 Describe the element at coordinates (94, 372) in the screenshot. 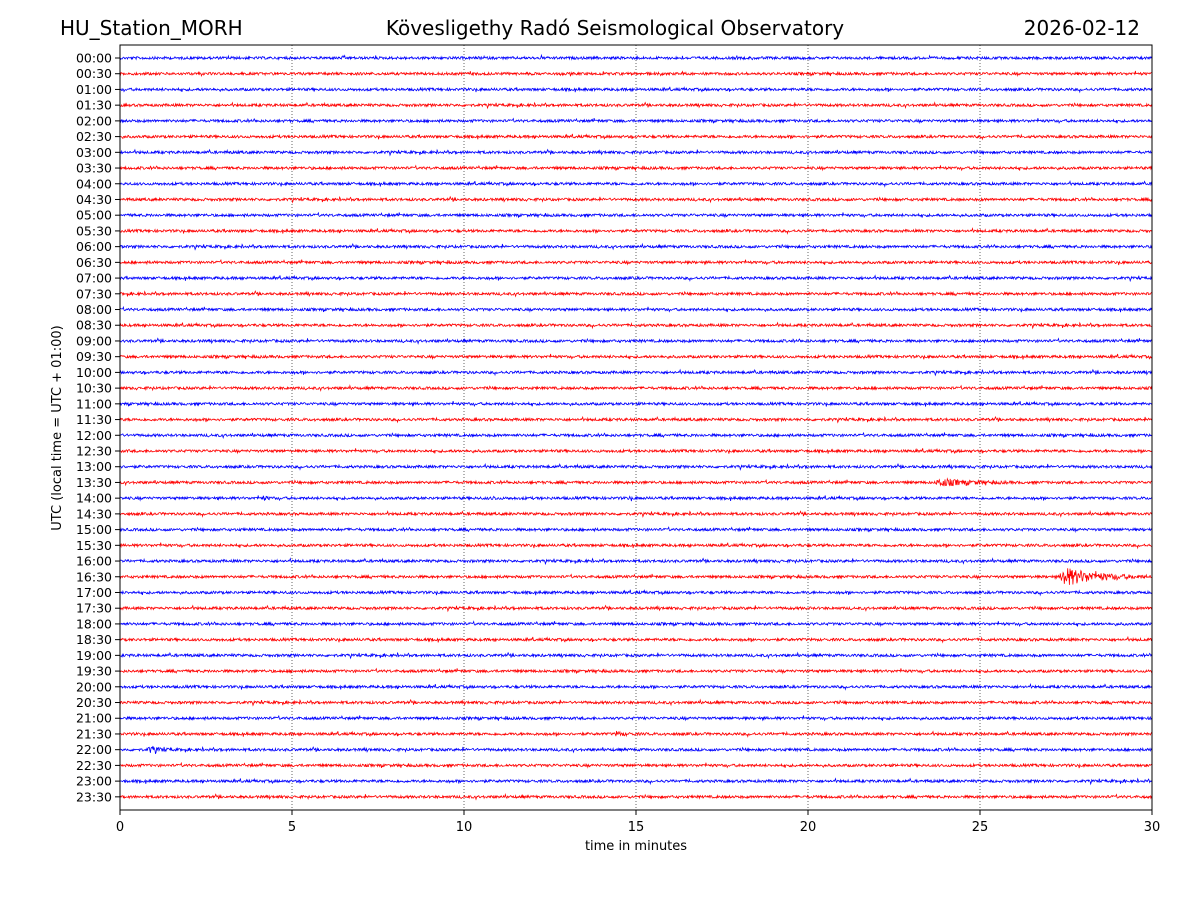

I see `y-tick-label: 10:00` at that location.